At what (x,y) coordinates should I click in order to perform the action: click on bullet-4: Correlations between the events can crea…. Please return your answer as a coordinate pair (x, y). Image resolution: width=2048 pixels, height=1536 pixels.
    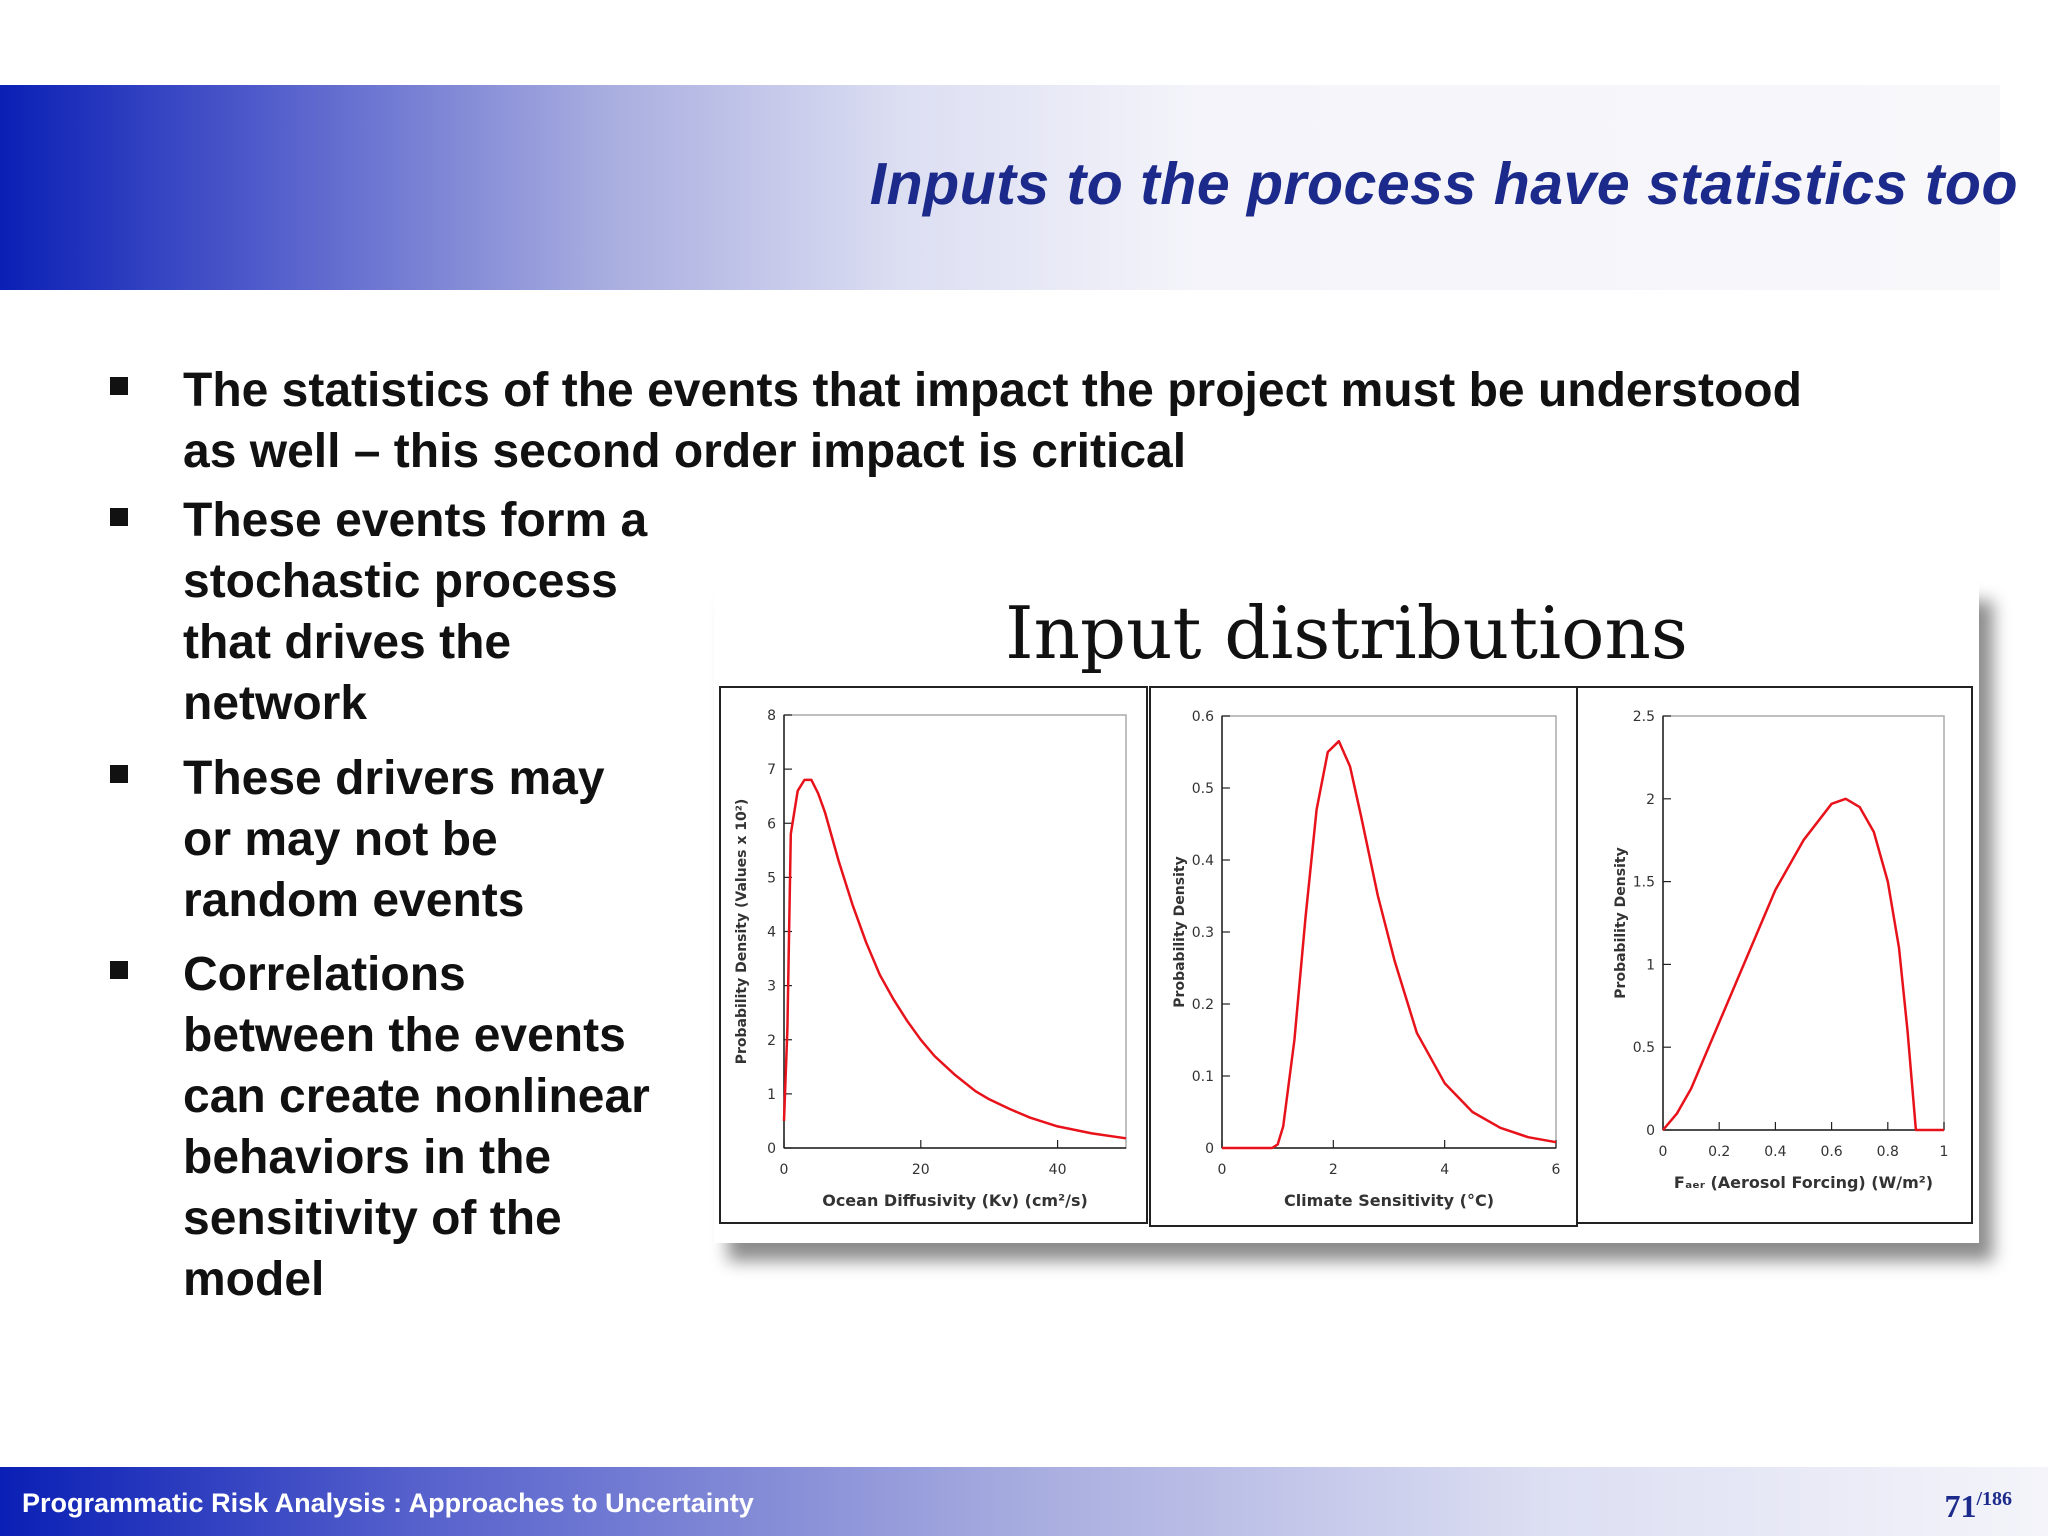
    Looking at the image, I should click on (416, 1127).